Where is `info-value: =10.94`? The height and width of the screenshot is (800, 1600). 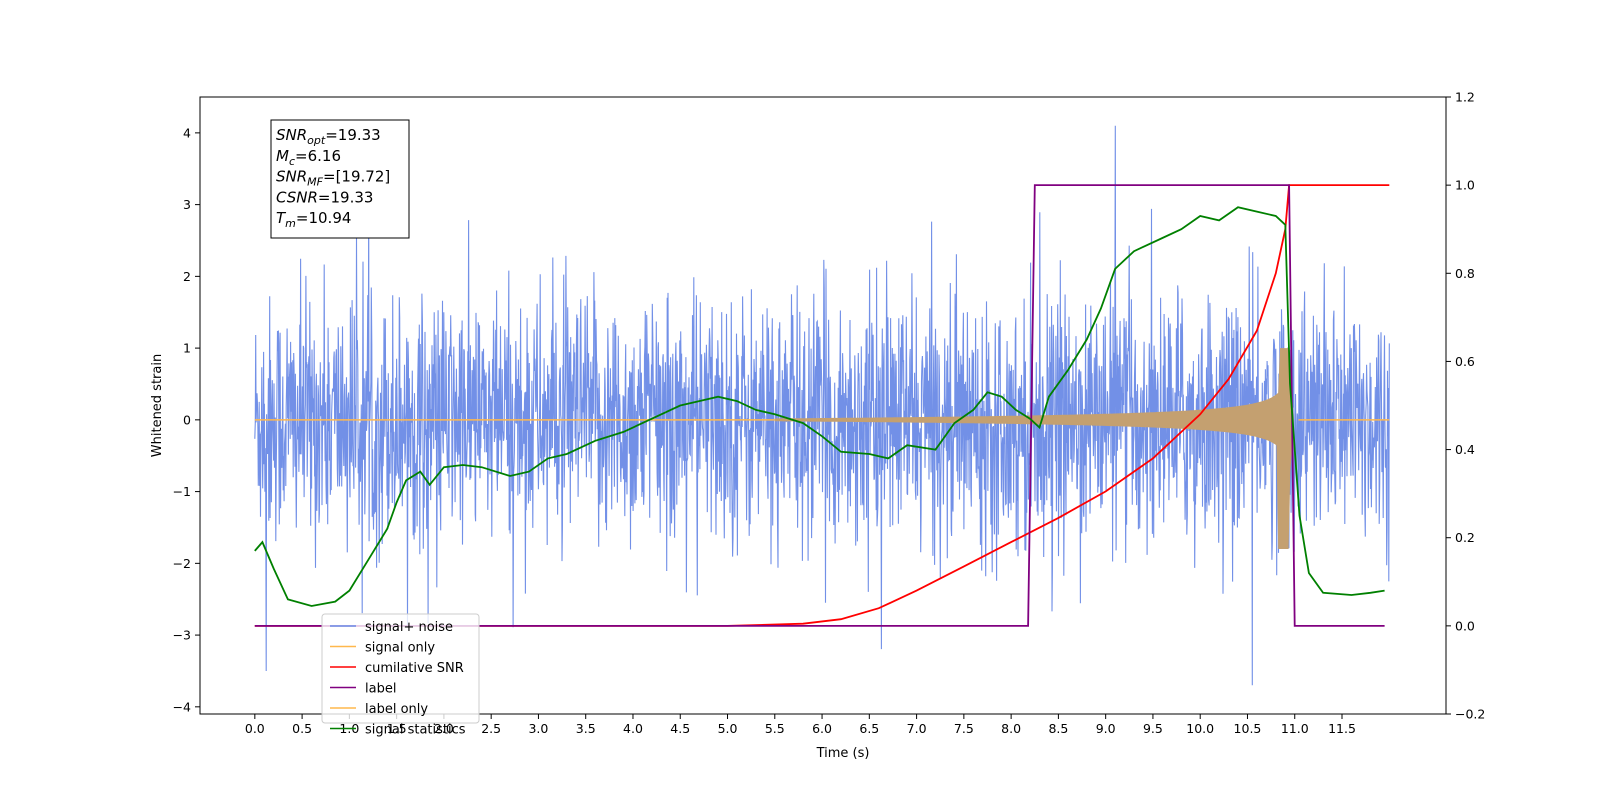 info-value: =10.94 is located at coordinates (324, 218).